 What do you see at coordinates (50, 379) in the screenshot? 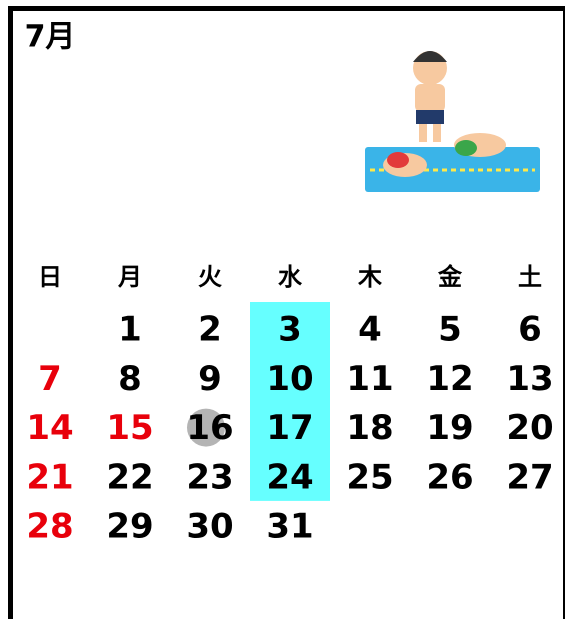
I see `day-number: 7` at bounding box center [50, 379].